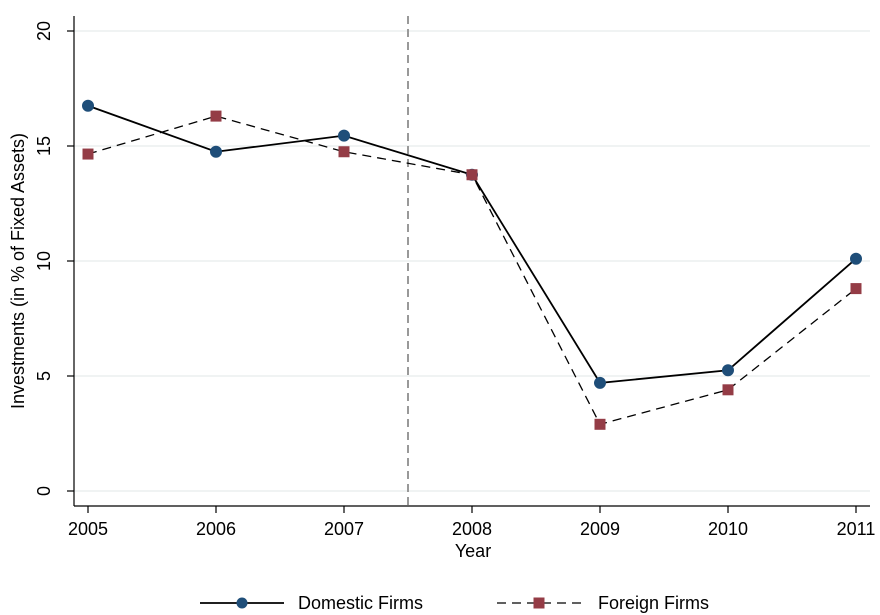 Image resolution: width=880 pixels, height=615 pixels. I want to click on legend-marker-domestic-firms, so click(242, 603).